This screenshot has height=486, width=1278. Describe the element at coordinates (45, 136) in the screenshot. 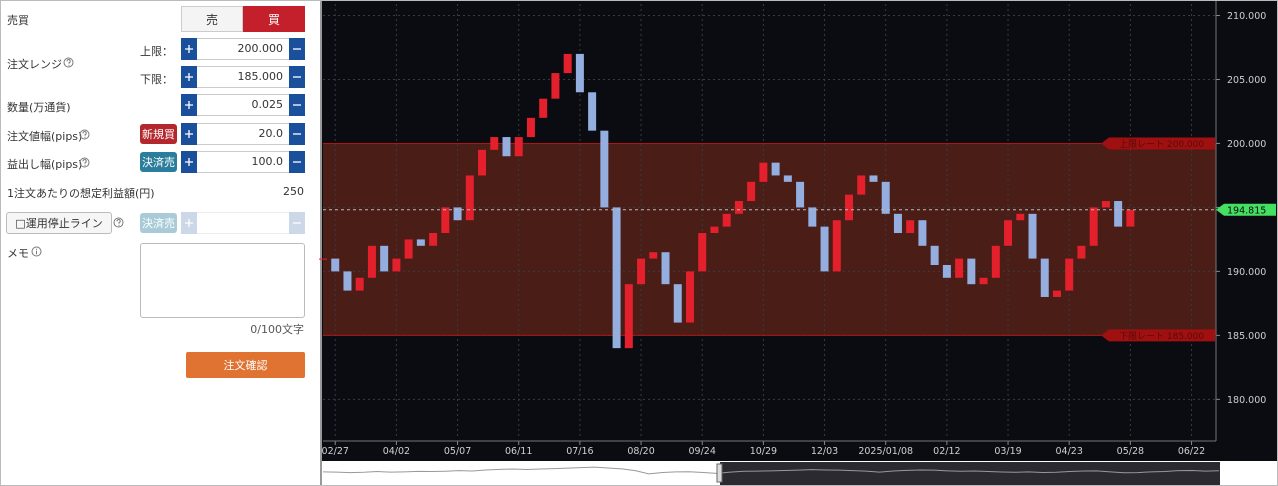

I see `label: 注文値幅(pips)` at that location.